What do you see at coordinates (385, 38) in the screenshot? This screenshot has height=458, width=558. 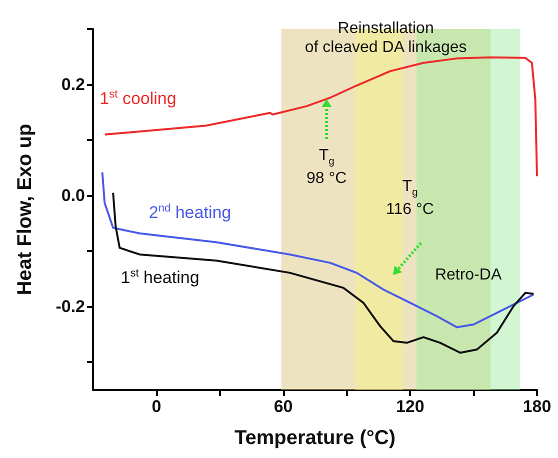 I see `band-label: Reinstallation of cleaved DA linkages` at bounding box center [385, 38].